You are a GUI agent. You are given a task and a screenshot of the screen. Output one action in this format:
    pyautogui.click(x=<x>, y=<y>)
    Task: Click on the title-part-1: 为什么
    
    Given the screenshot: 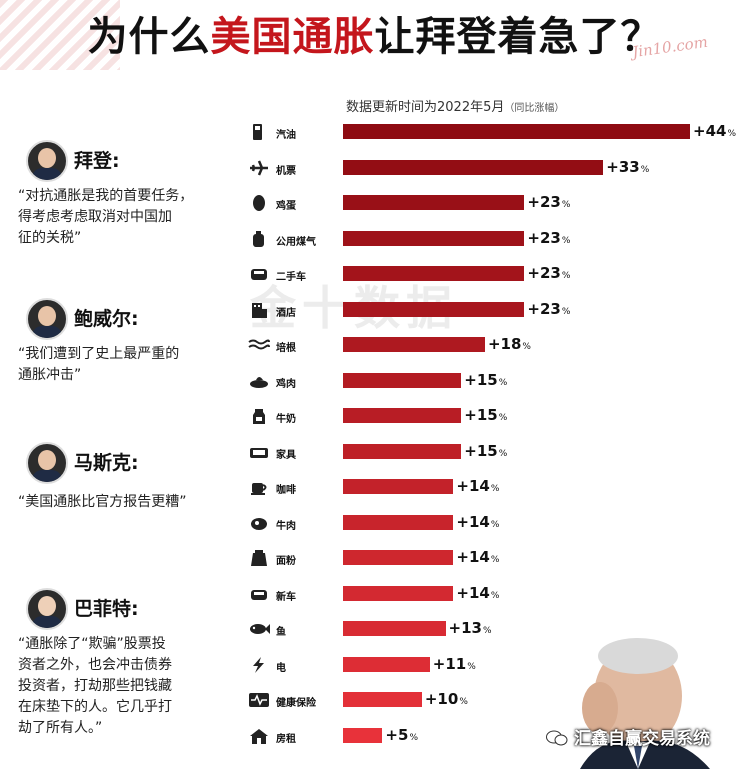 What is the action you would take?
    pyautogui.click(x=149, y=37)
    